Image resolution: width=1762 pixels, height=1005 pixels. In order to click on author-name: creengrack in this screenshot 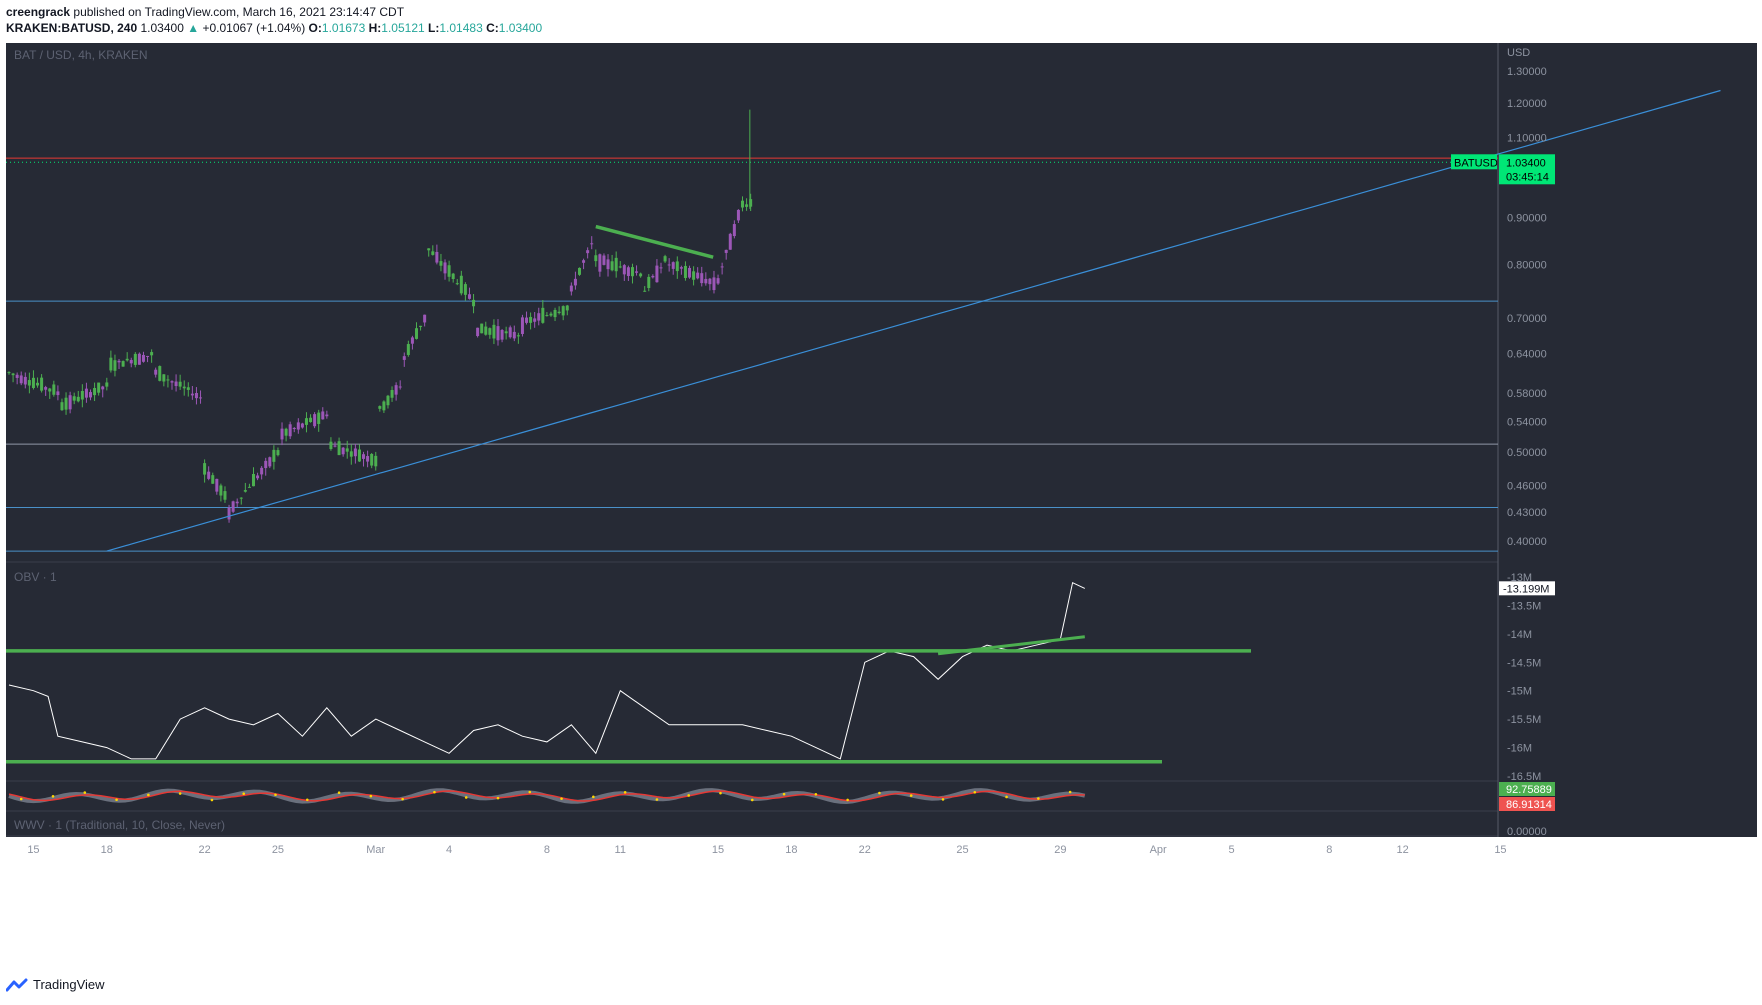, I will do `click(38, 12)`.